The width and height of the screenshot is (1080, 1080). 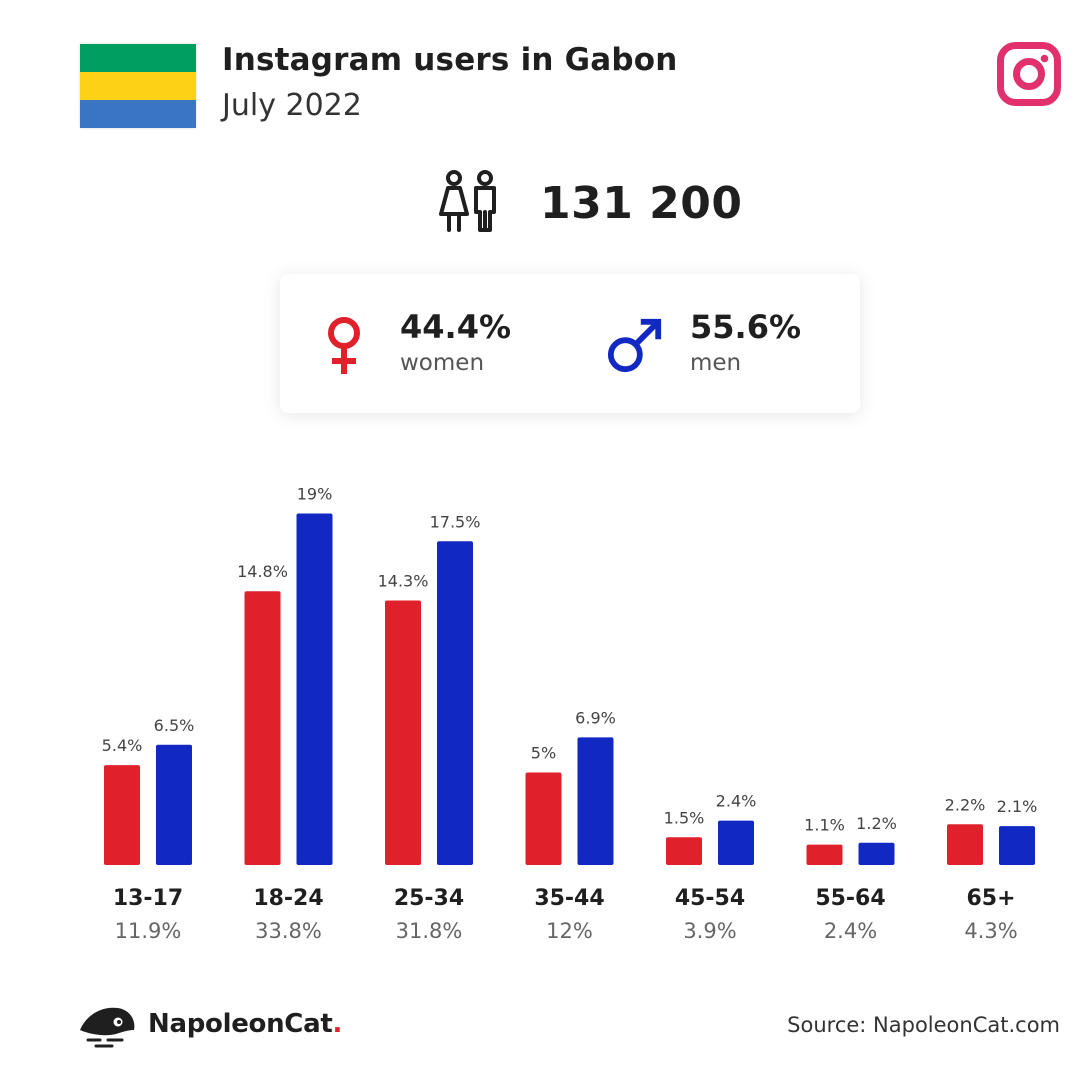 I want to click on napoleoncat-logo-icon, so click(x=107, y=1027).